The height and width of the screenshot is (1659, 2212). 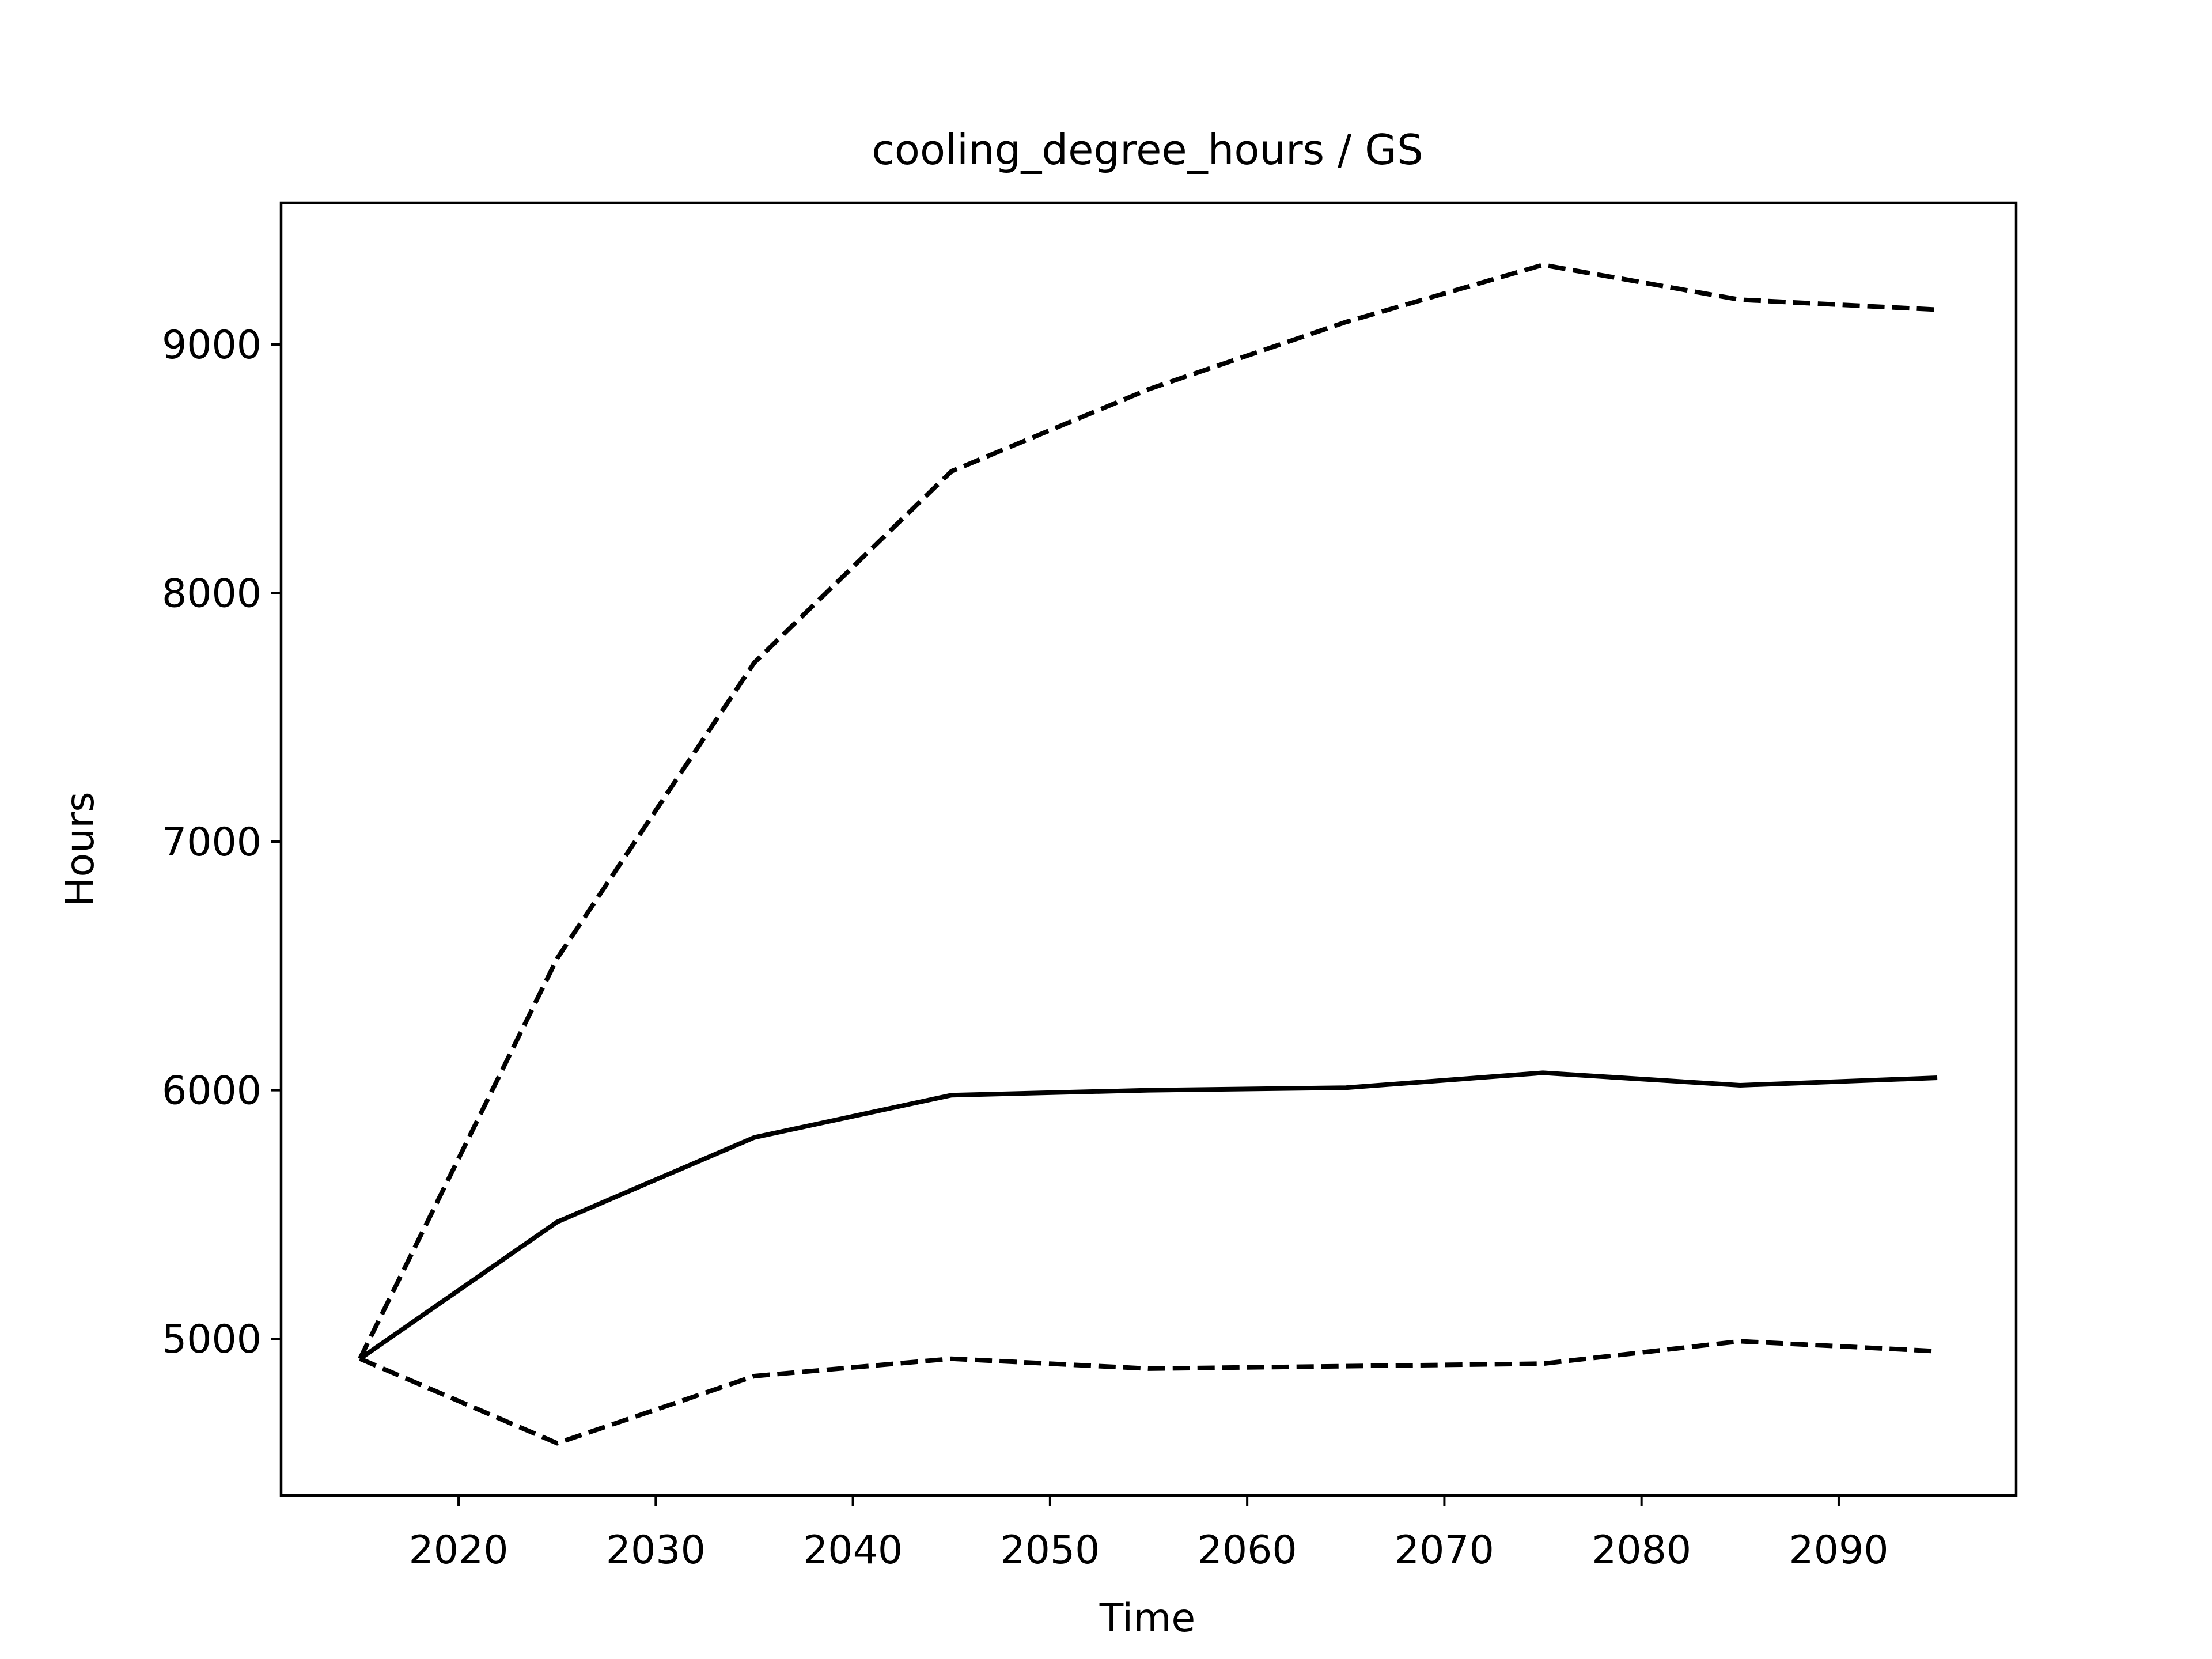 I want to click on series-line-2-solid, so click(x=1148, y=1215).